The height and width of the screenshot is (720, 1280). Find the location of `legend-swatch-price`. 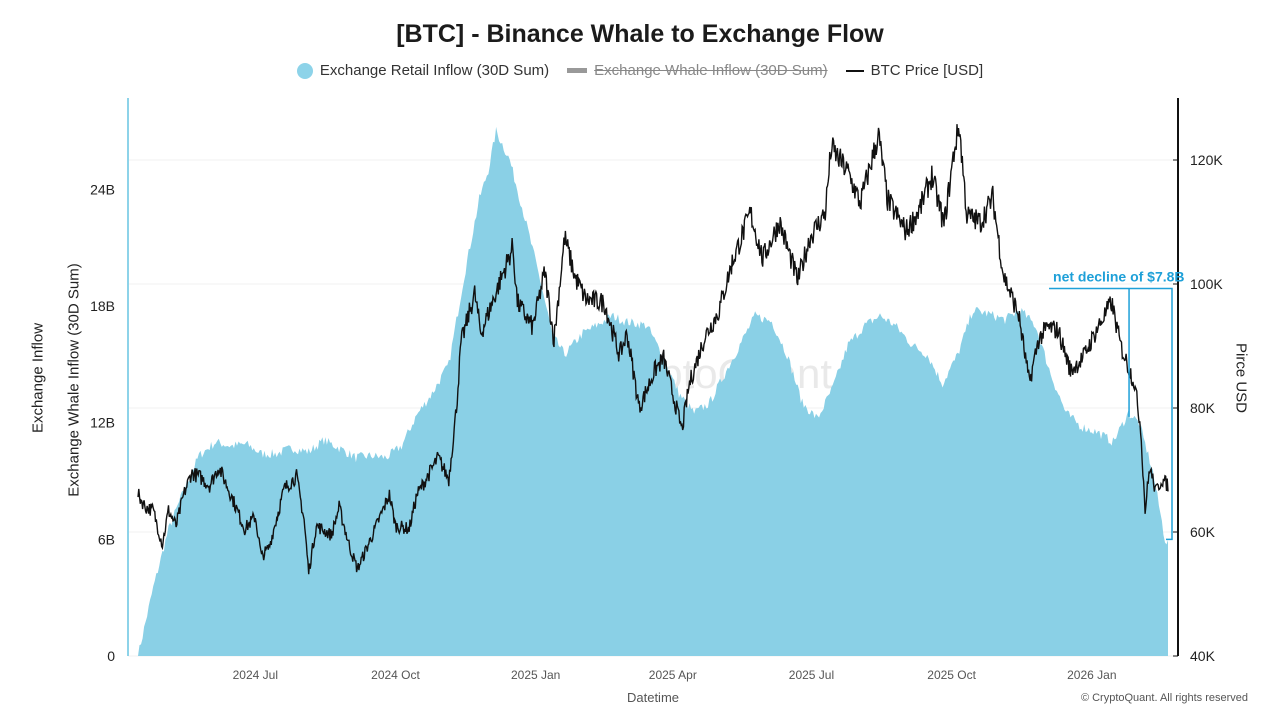

legend-swatch-price is located at coordinates (854, 70).